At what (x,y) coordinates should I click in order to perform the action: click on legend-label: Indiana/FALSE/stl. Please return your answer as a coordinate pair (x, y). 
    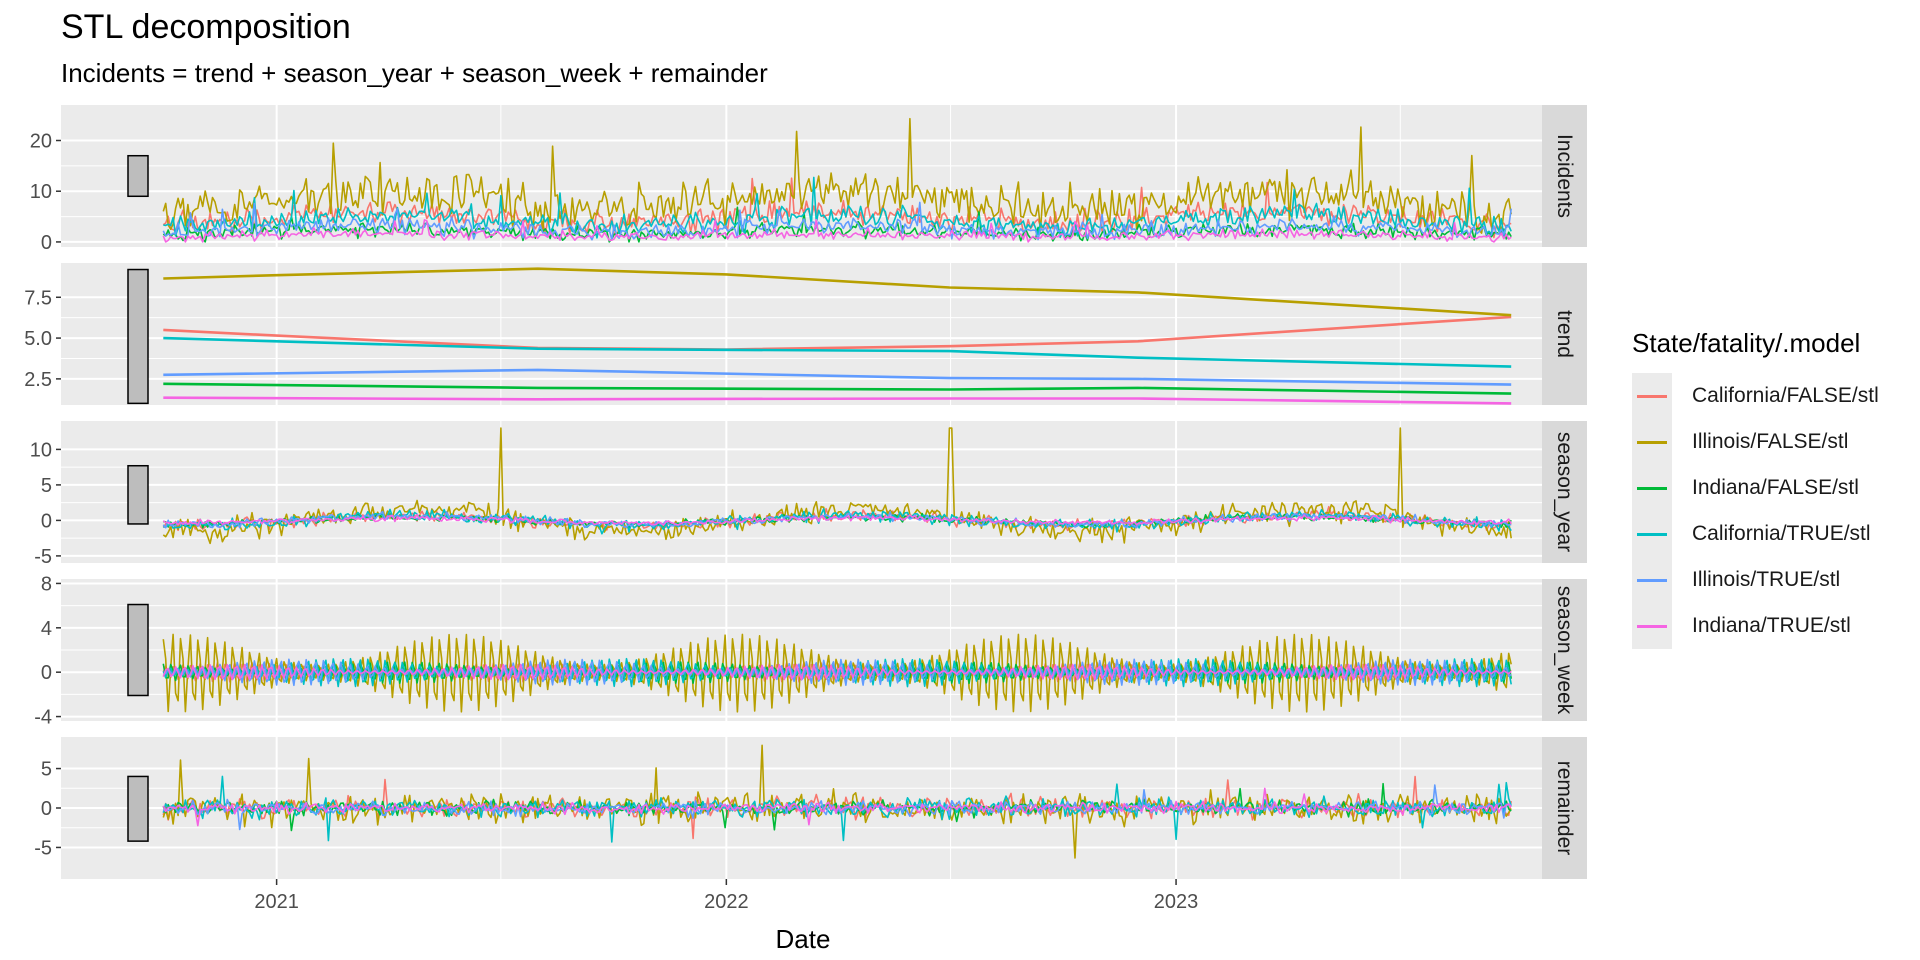
    Looking at the image, I should click on (1775, 487).